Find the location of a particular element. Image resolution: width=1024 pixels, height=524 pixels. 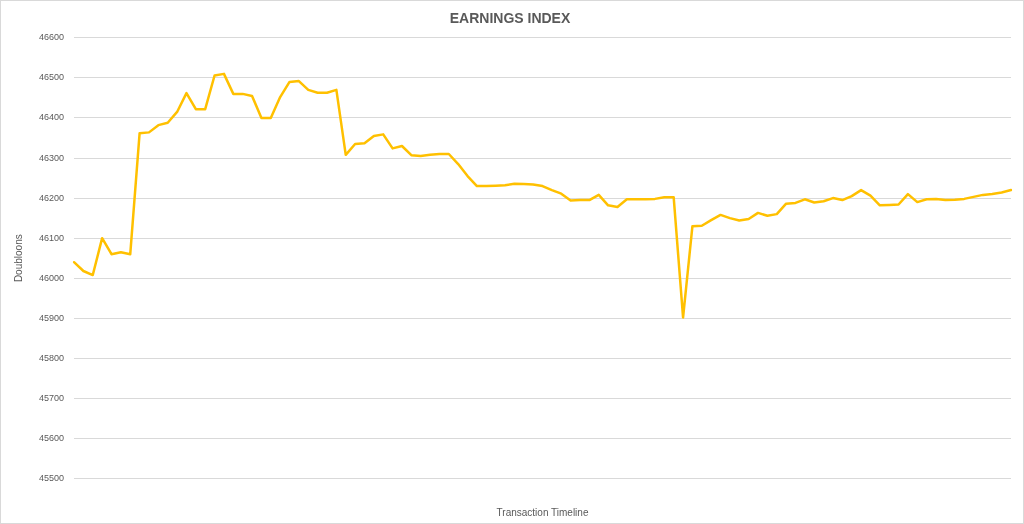

y-tick-label: 46600 is located at coordinates (52, 37).